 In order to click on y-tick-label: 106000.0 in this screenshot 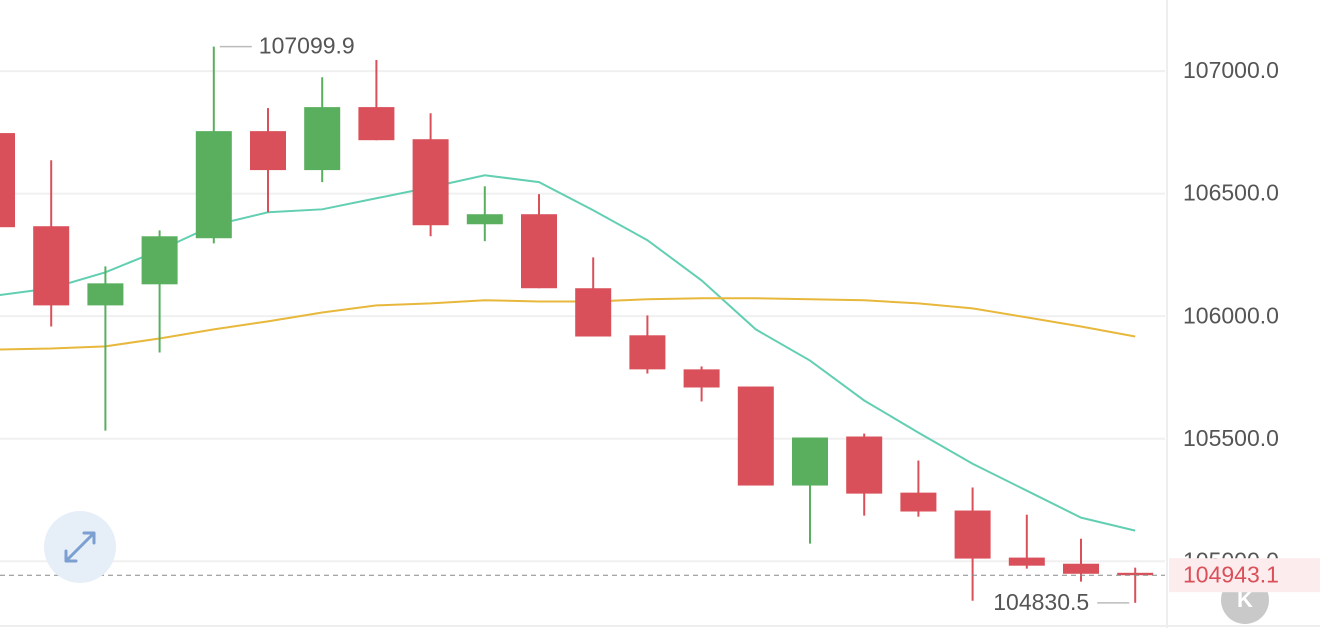, I will do `click(1231, 315)`.